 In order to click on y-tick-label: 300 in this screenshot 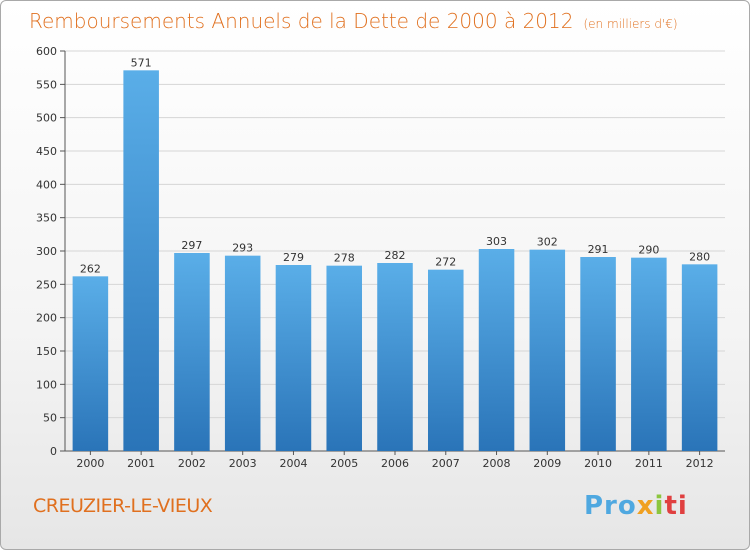, I will do `click(46, 251)`.